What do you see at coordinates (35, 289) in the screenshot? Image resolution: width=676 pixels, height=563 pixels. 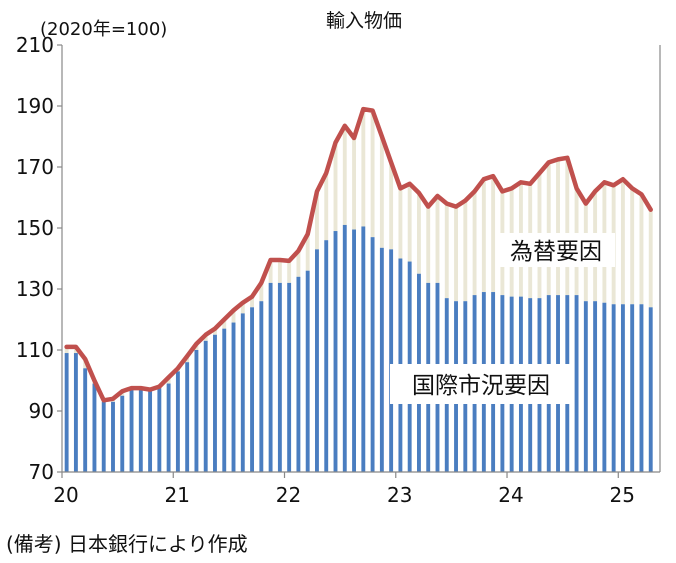 I see `y-tick-label: 130` at bounding box center [35, 289].